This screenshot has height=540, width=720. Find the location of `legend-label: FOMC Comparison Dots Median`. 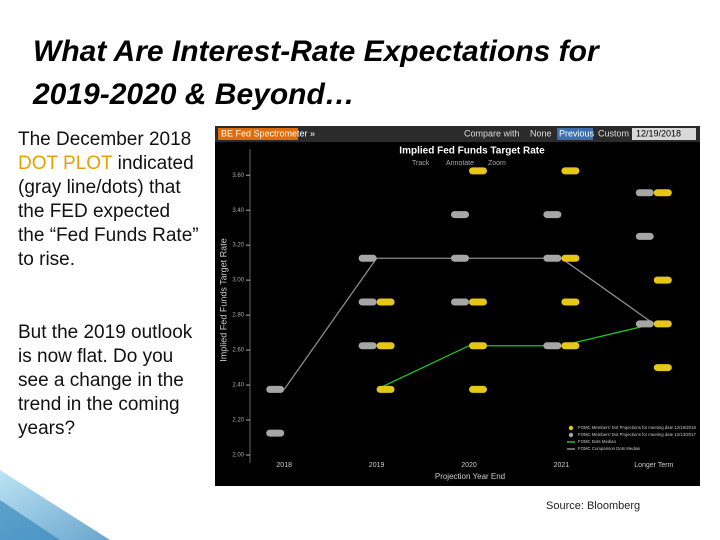

legend-label: FOMC Comparison Dots Median is located at coordinates (609, 448).